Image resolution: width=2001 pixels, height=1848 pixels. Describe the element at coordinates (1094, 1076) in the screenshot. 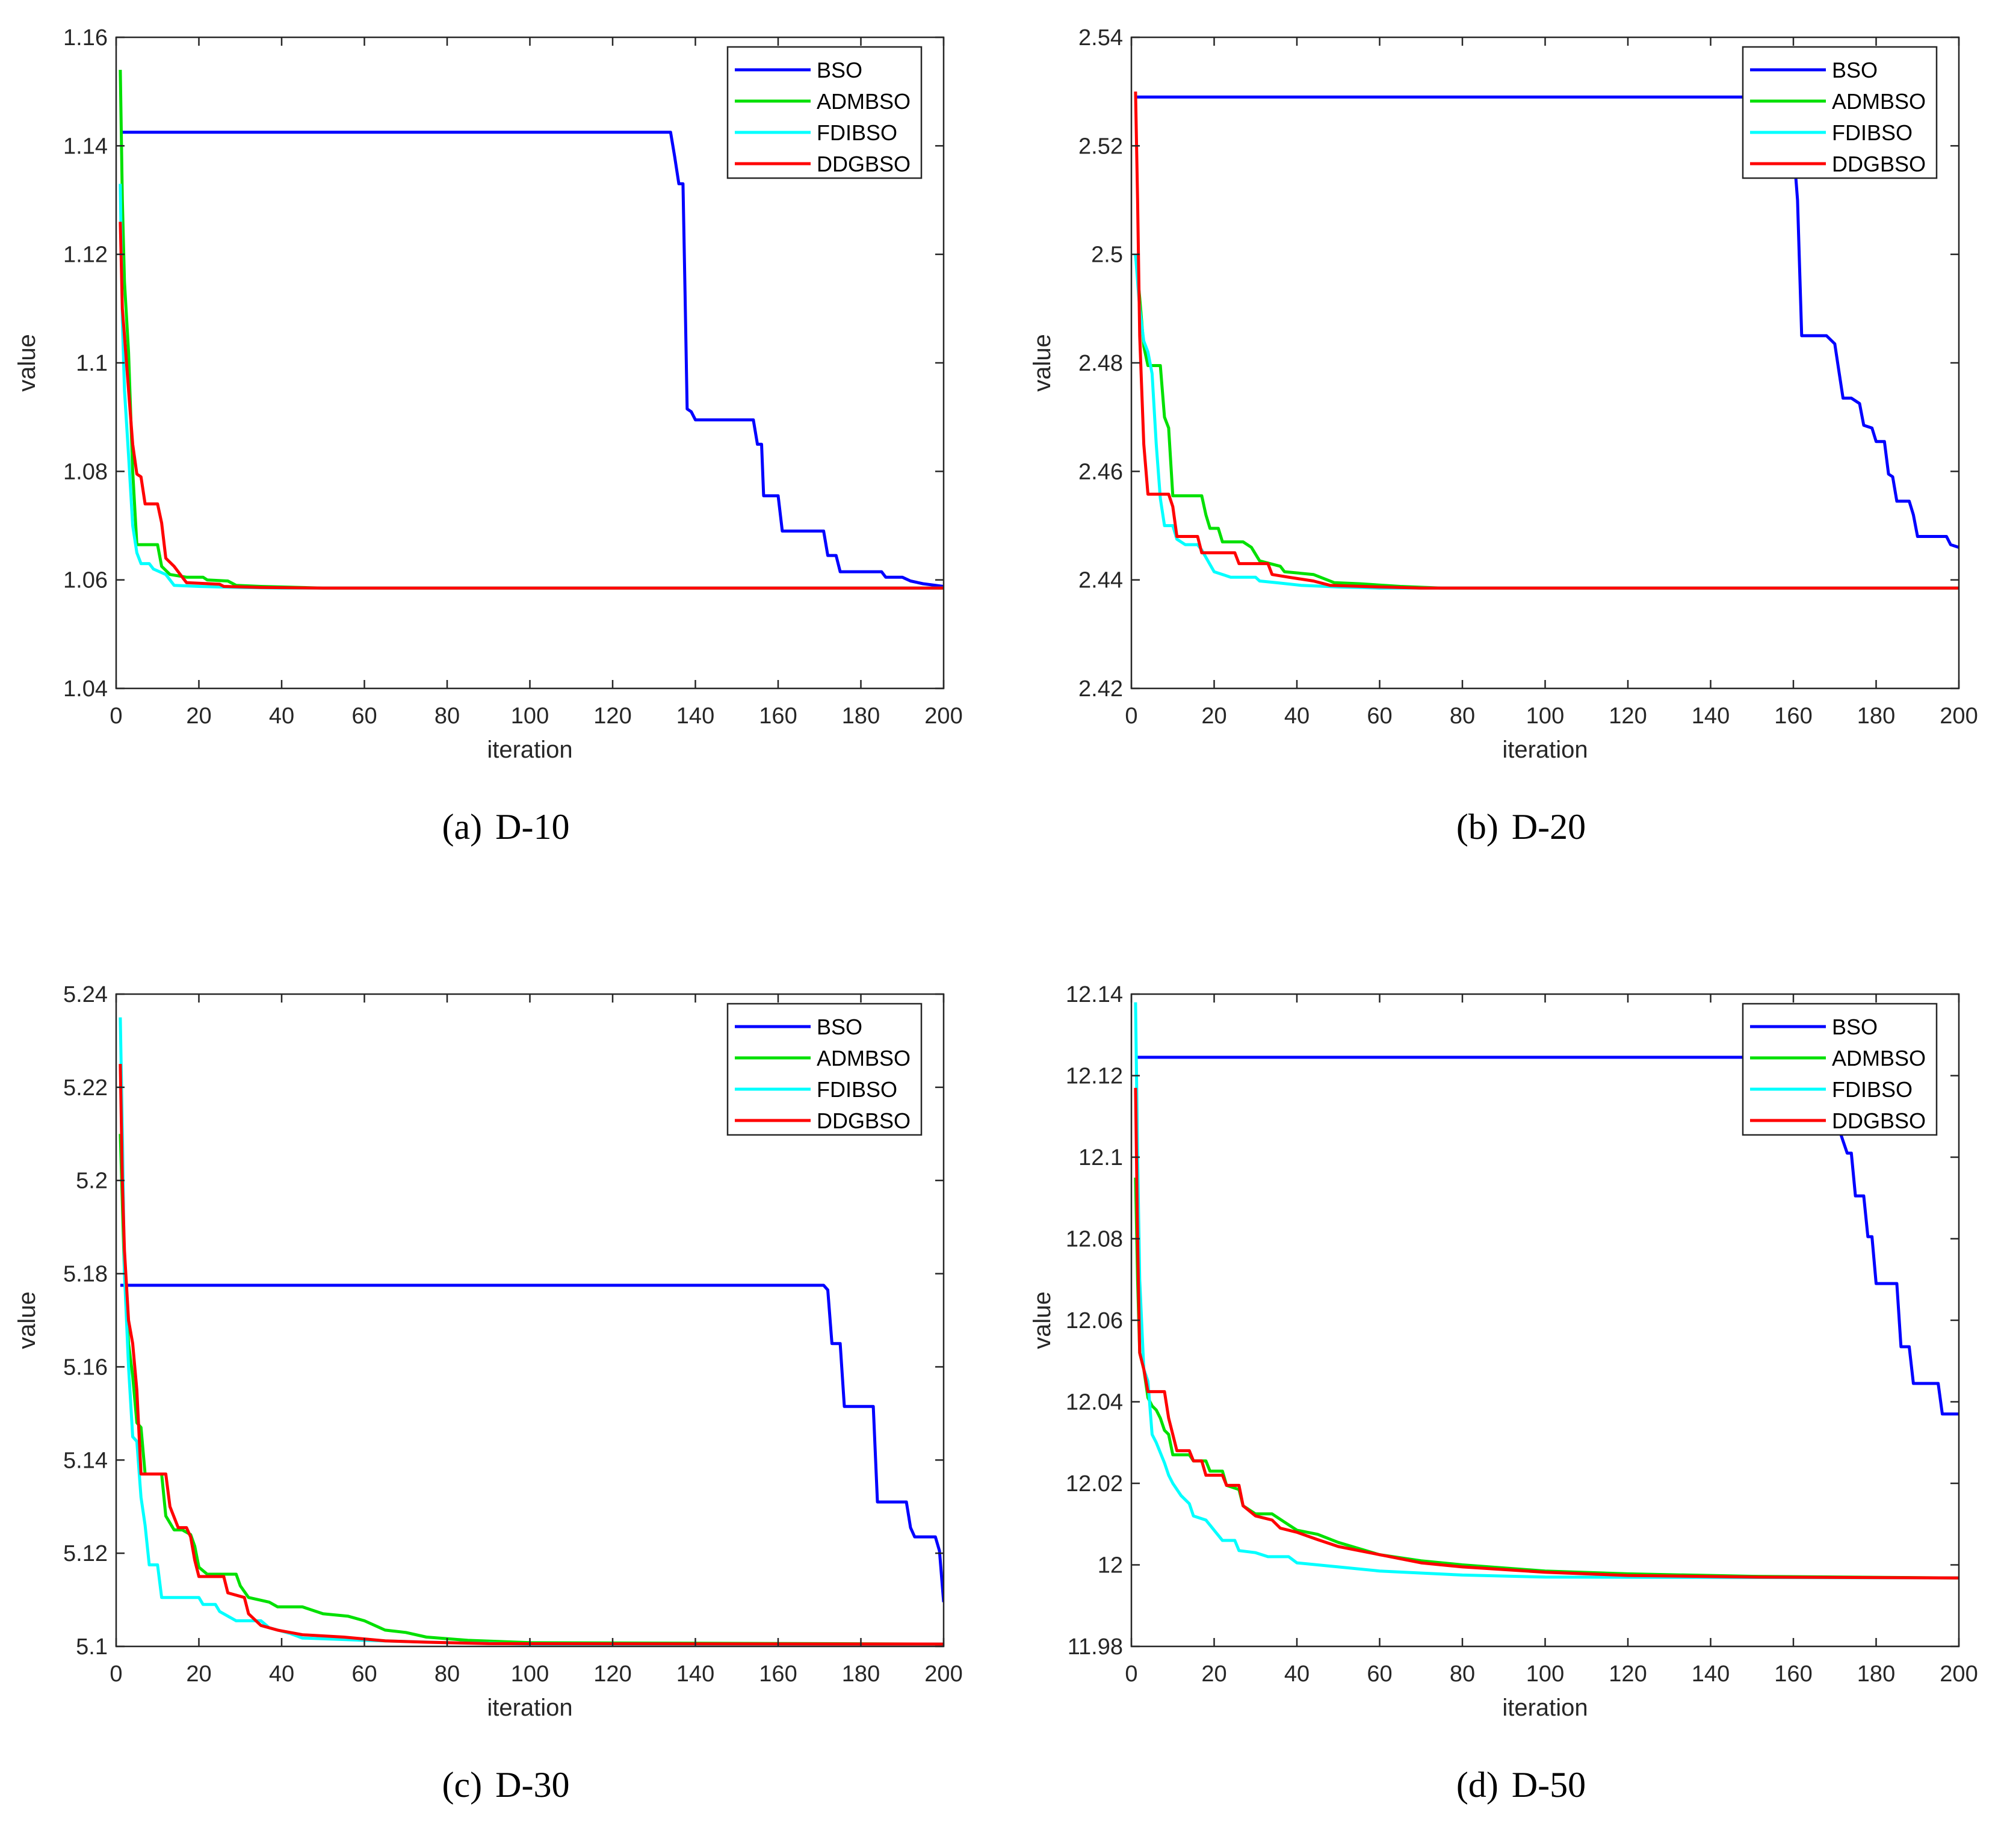

I see `y-tick-label: 12.12` at that location.